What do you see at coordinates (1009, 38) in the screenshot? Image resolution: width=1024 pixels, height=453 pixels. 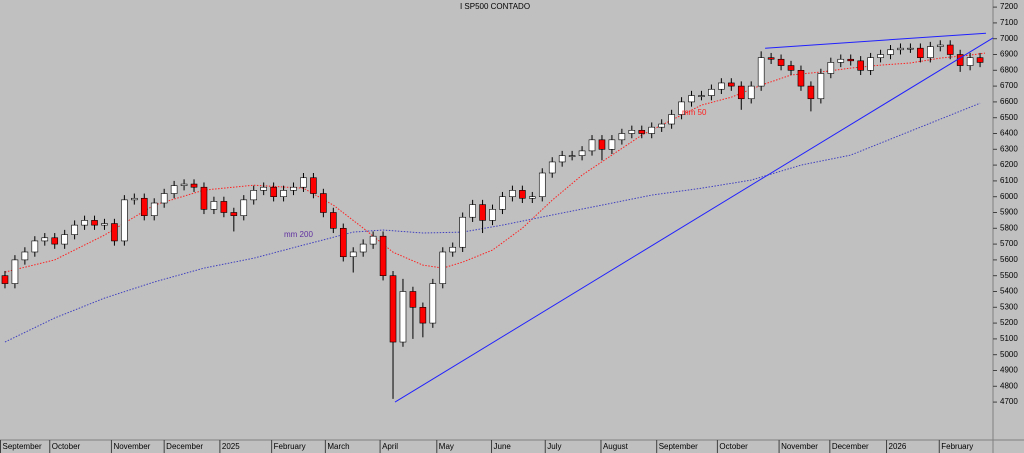 I see `y-tick-label: 7000` at bounding box center [1009, 38].